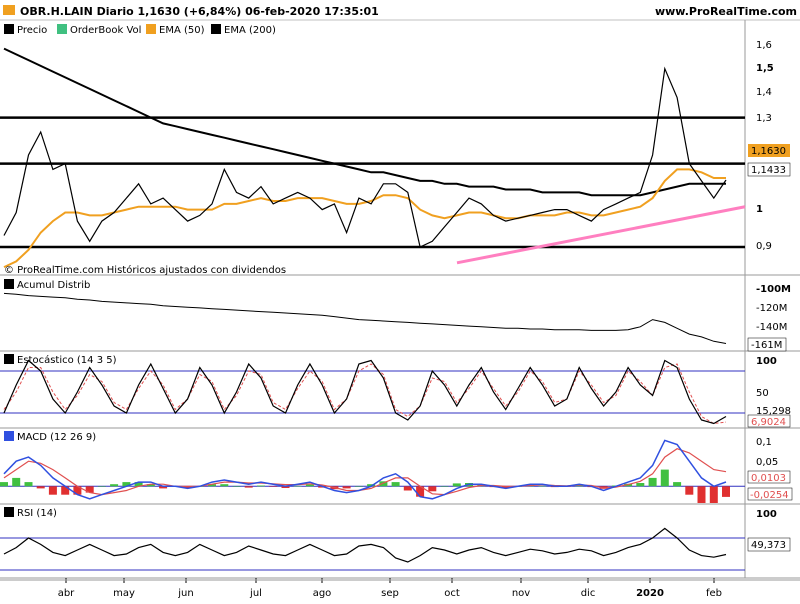 This screenshot has width=800, height=604. I want to click on stoch-title: Estocástico (14 3 5), so click(67, 360).